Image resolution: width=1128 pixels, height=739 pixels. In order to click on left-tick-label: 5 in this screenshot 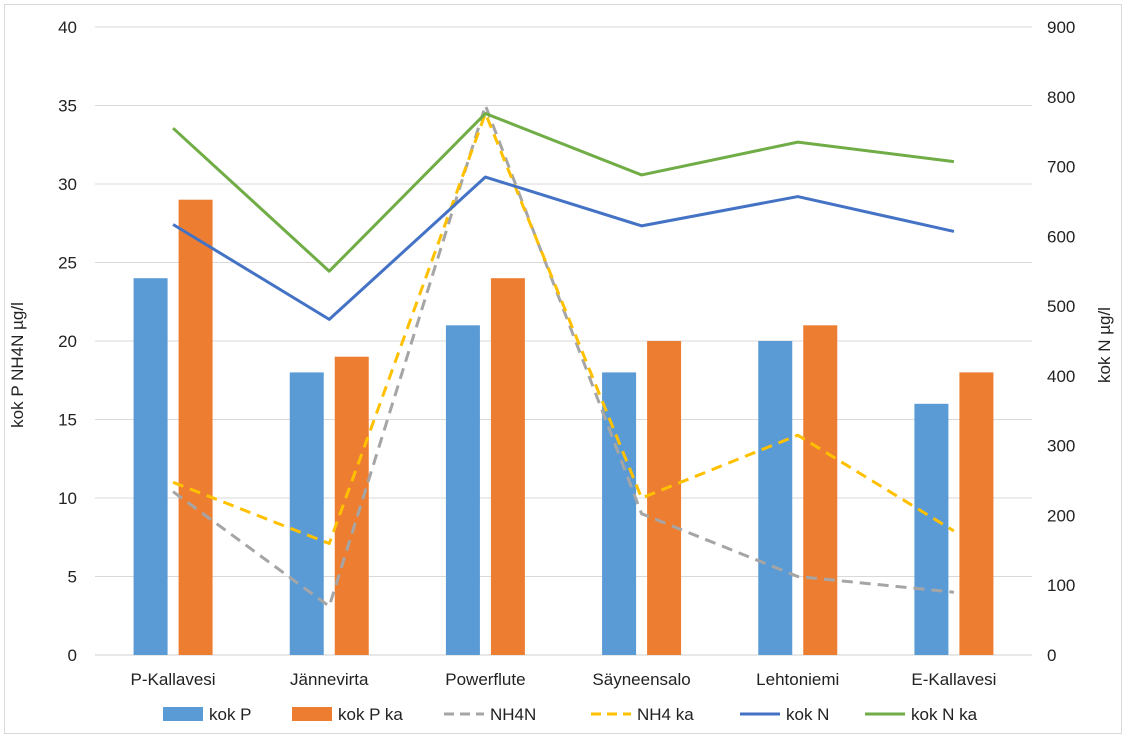, I will do `click(72, 577)`.